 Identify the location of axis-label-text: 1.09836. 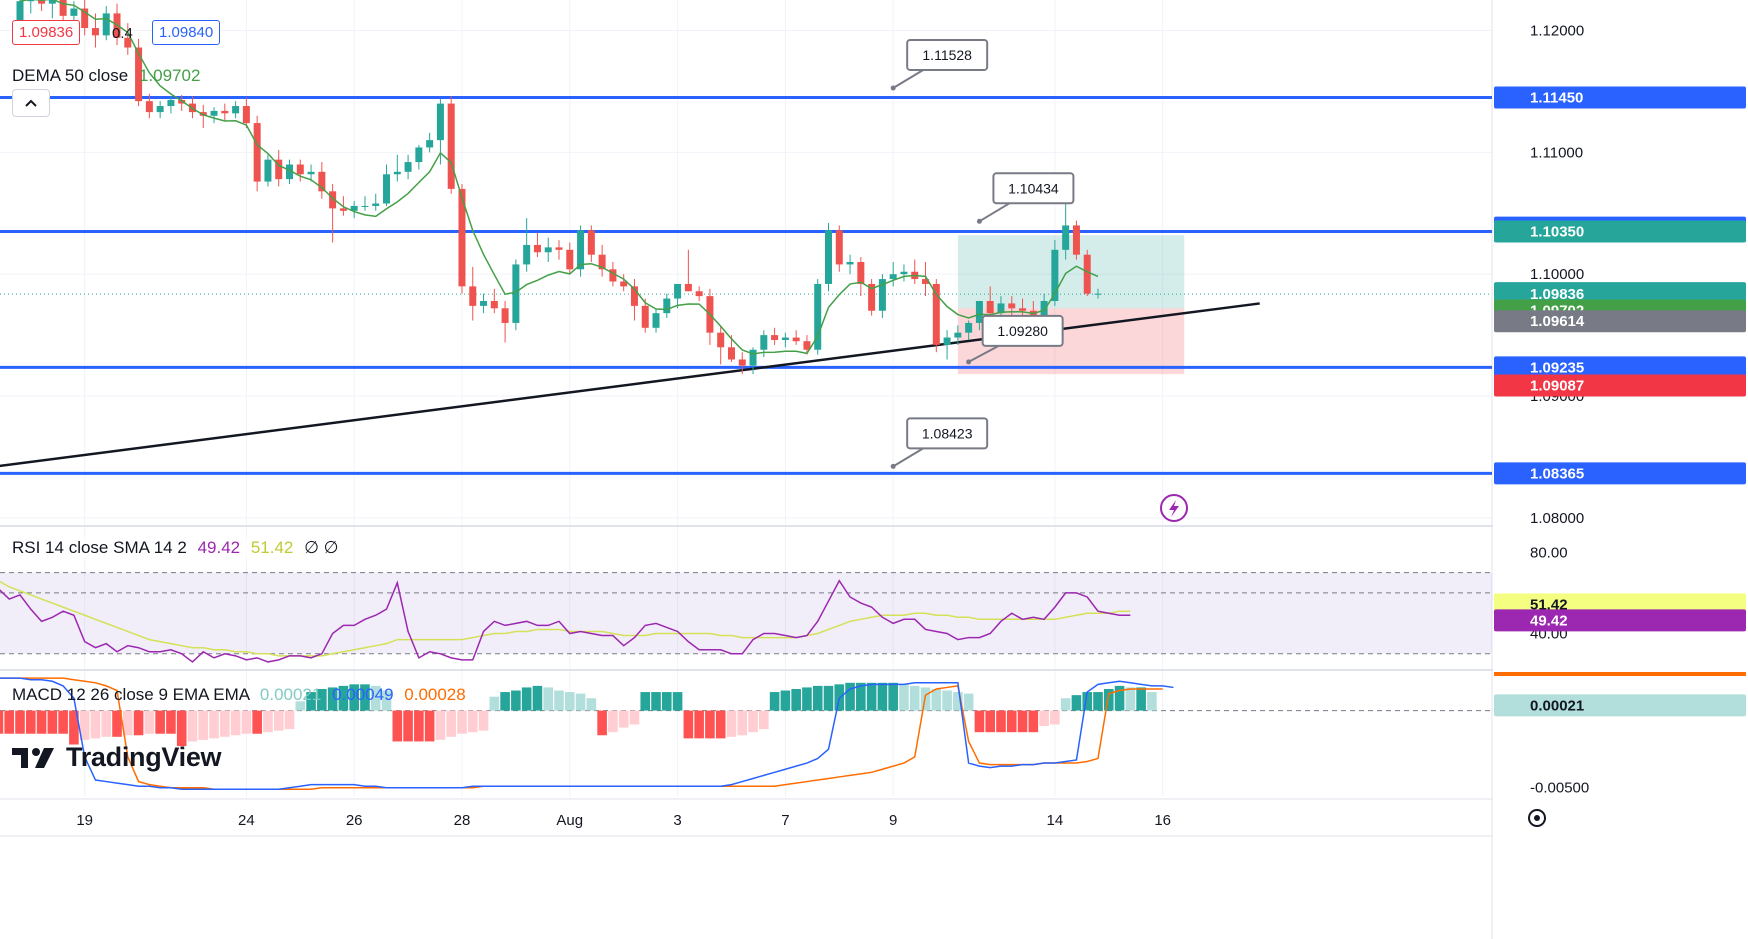
(1557, 294).